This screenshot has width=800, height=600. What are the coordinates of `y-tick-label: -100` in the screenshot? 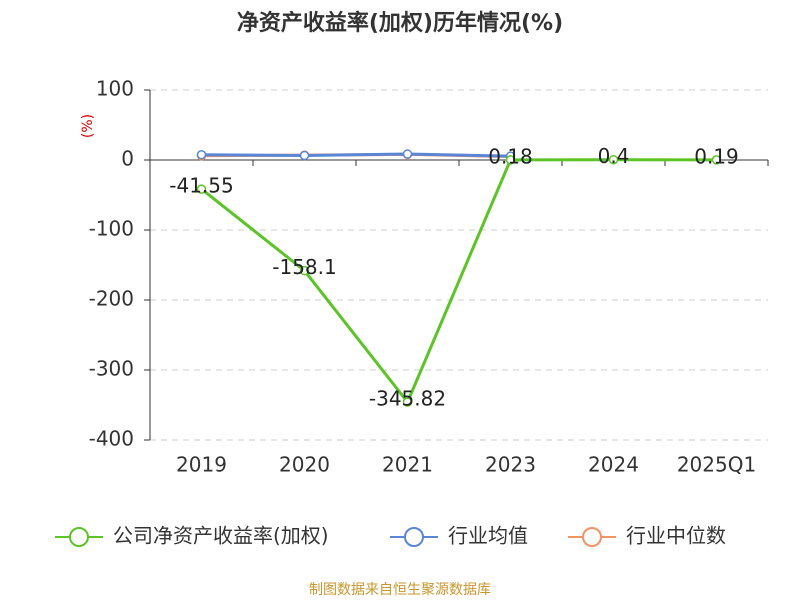 It's located at (111, 229).